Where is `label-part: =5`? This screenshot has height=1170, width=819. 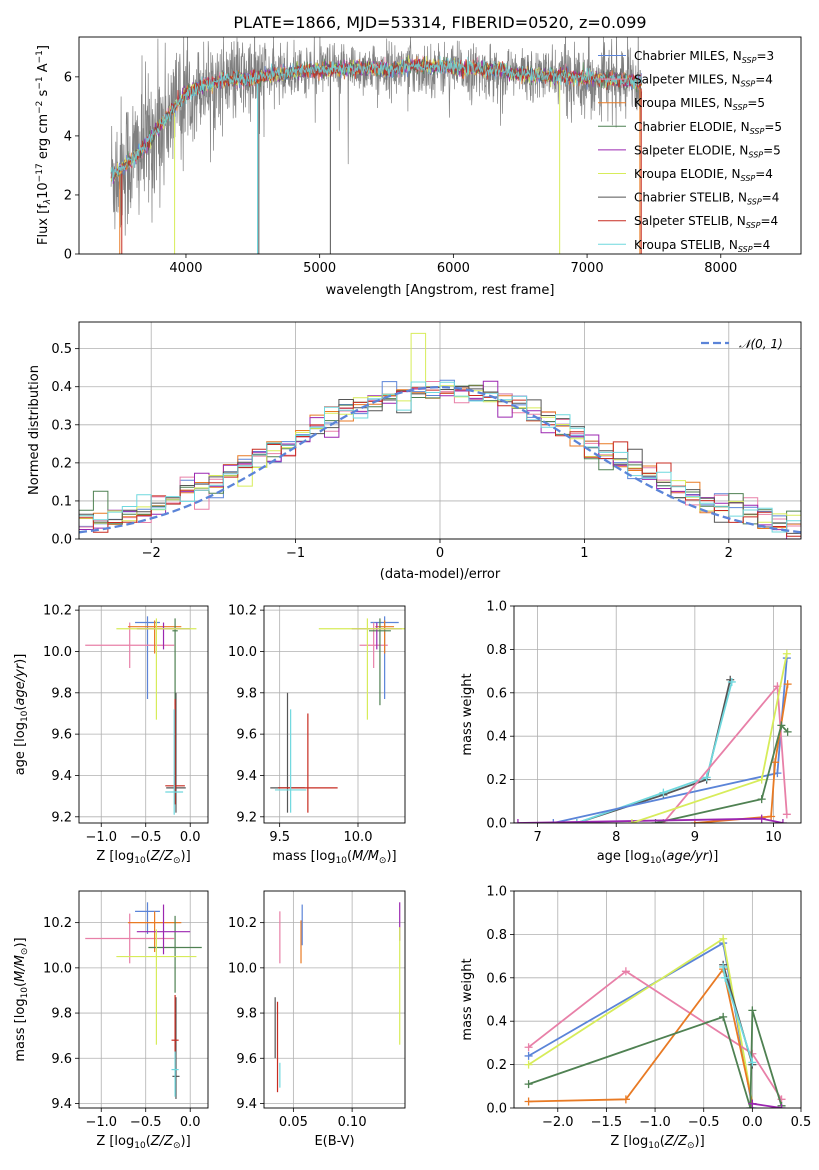
label-part: =5 is located at coordinates (756, 103).